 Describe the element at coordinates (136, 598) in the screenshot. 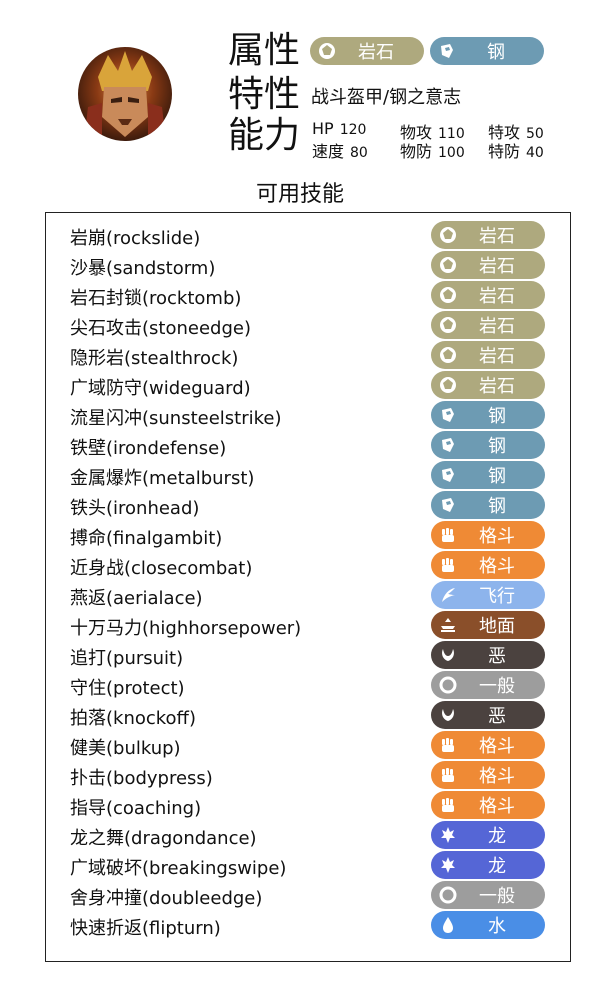

I see `move-name: 燕返(aerialace)` at that location.